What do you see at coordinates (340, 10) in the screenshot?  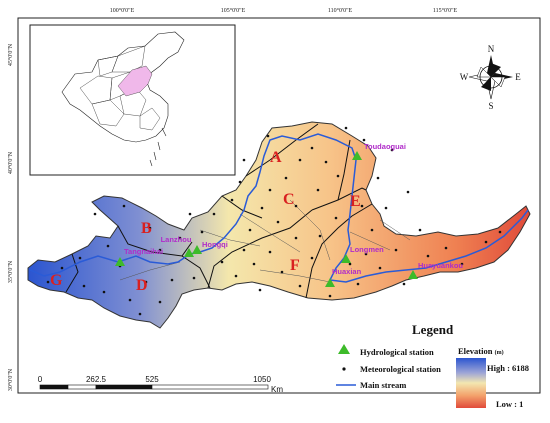 I see `lon-label-110: 110°0'0"E` at bounding box center [340, 10].